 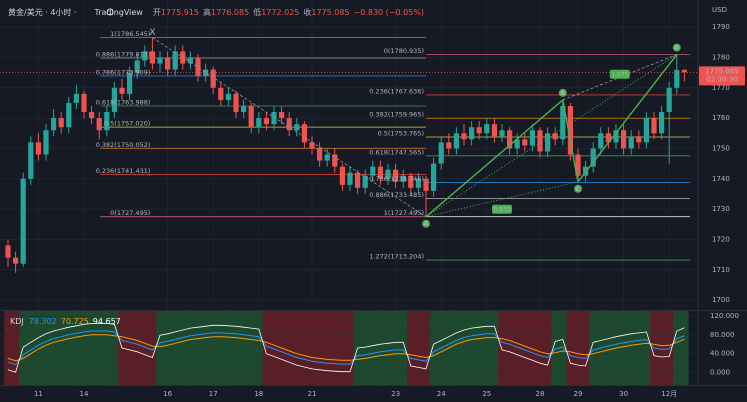 I want to click on currency: USD, so click(x=719, y=10).